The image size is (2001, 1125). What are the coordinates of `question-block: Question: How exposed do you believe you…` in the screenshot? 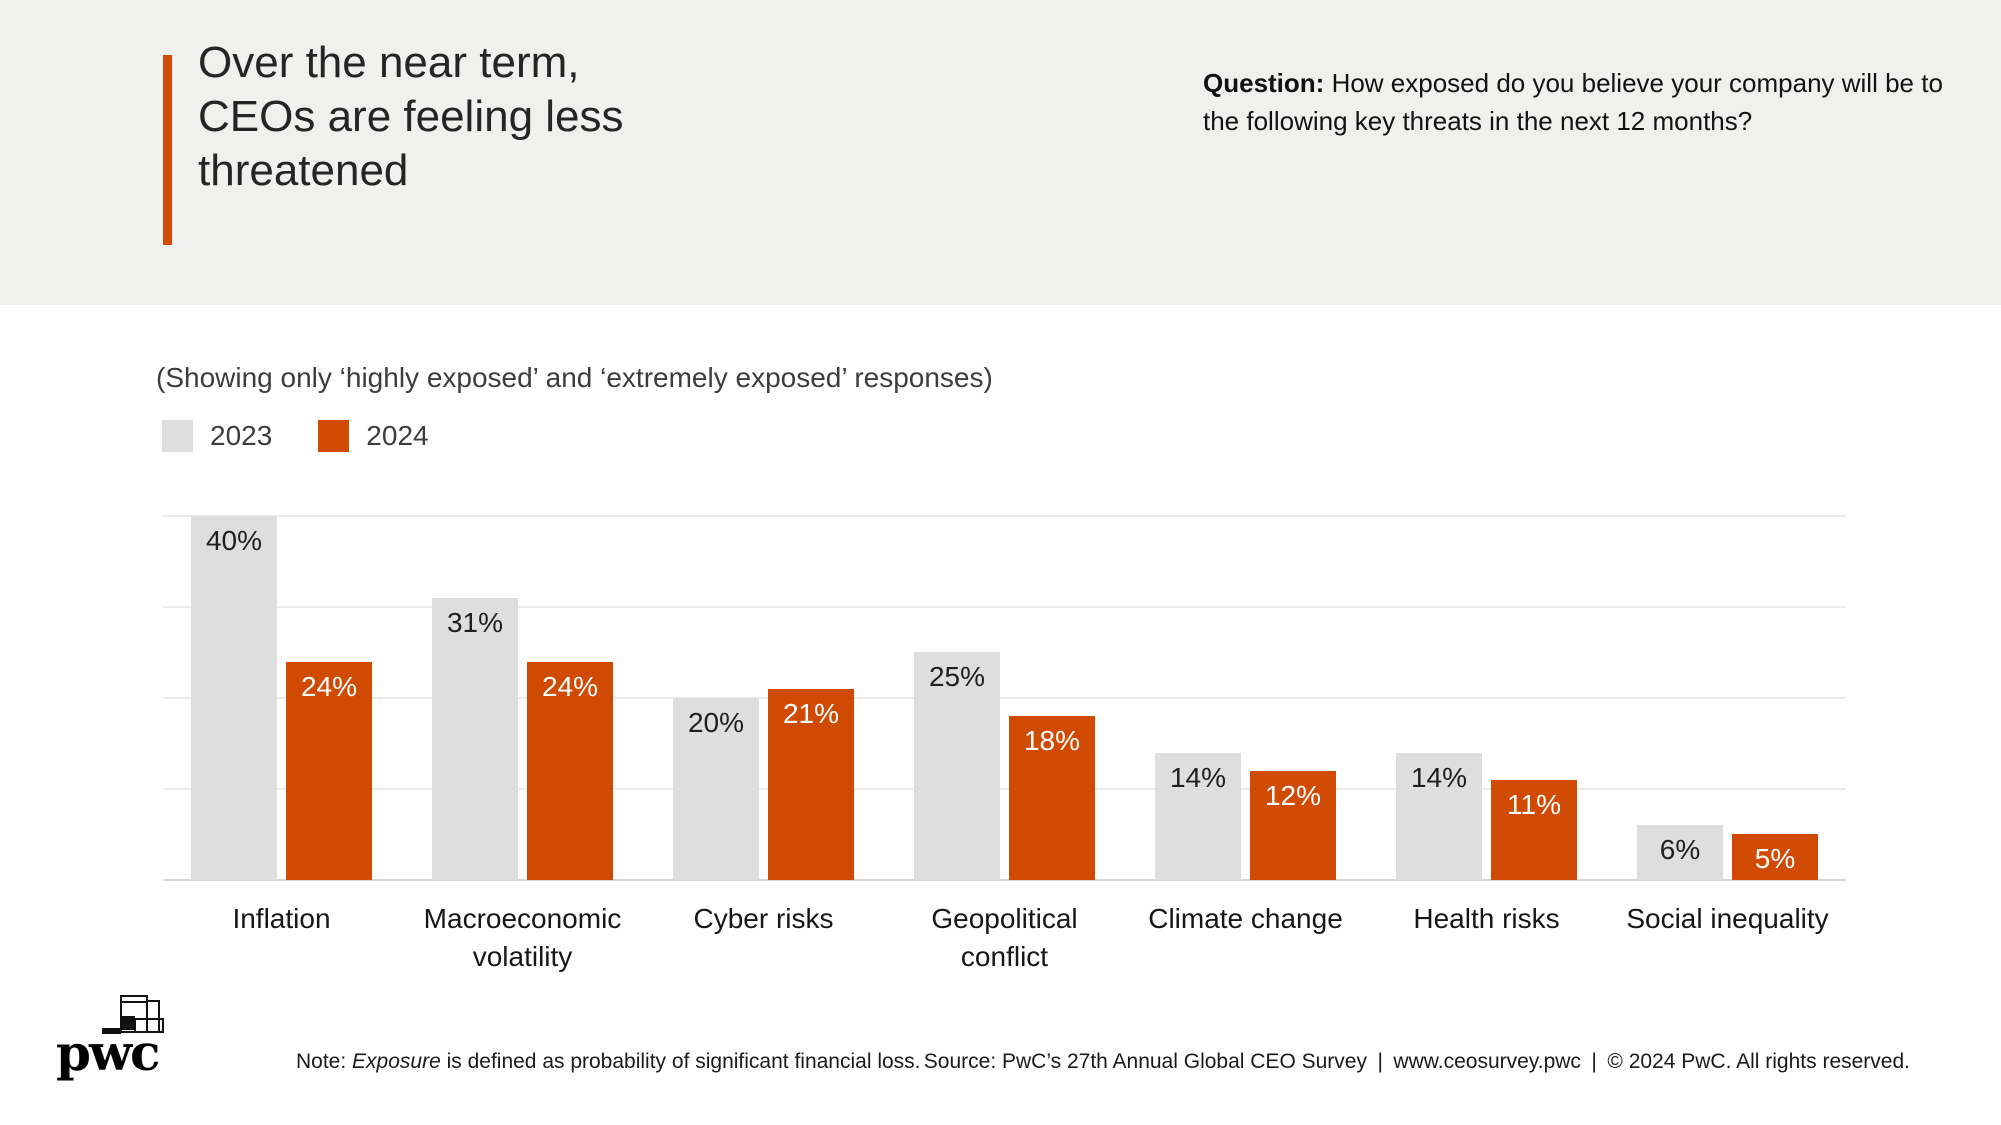 It's located at (1573, 102).